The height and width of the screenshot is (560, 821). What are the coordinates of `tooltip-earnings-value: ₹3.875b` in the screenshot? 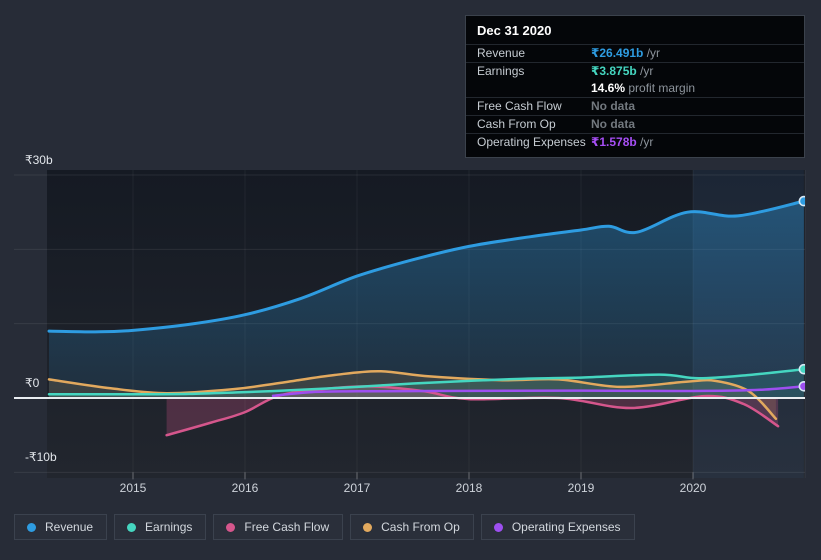 It's located at (614, 71).